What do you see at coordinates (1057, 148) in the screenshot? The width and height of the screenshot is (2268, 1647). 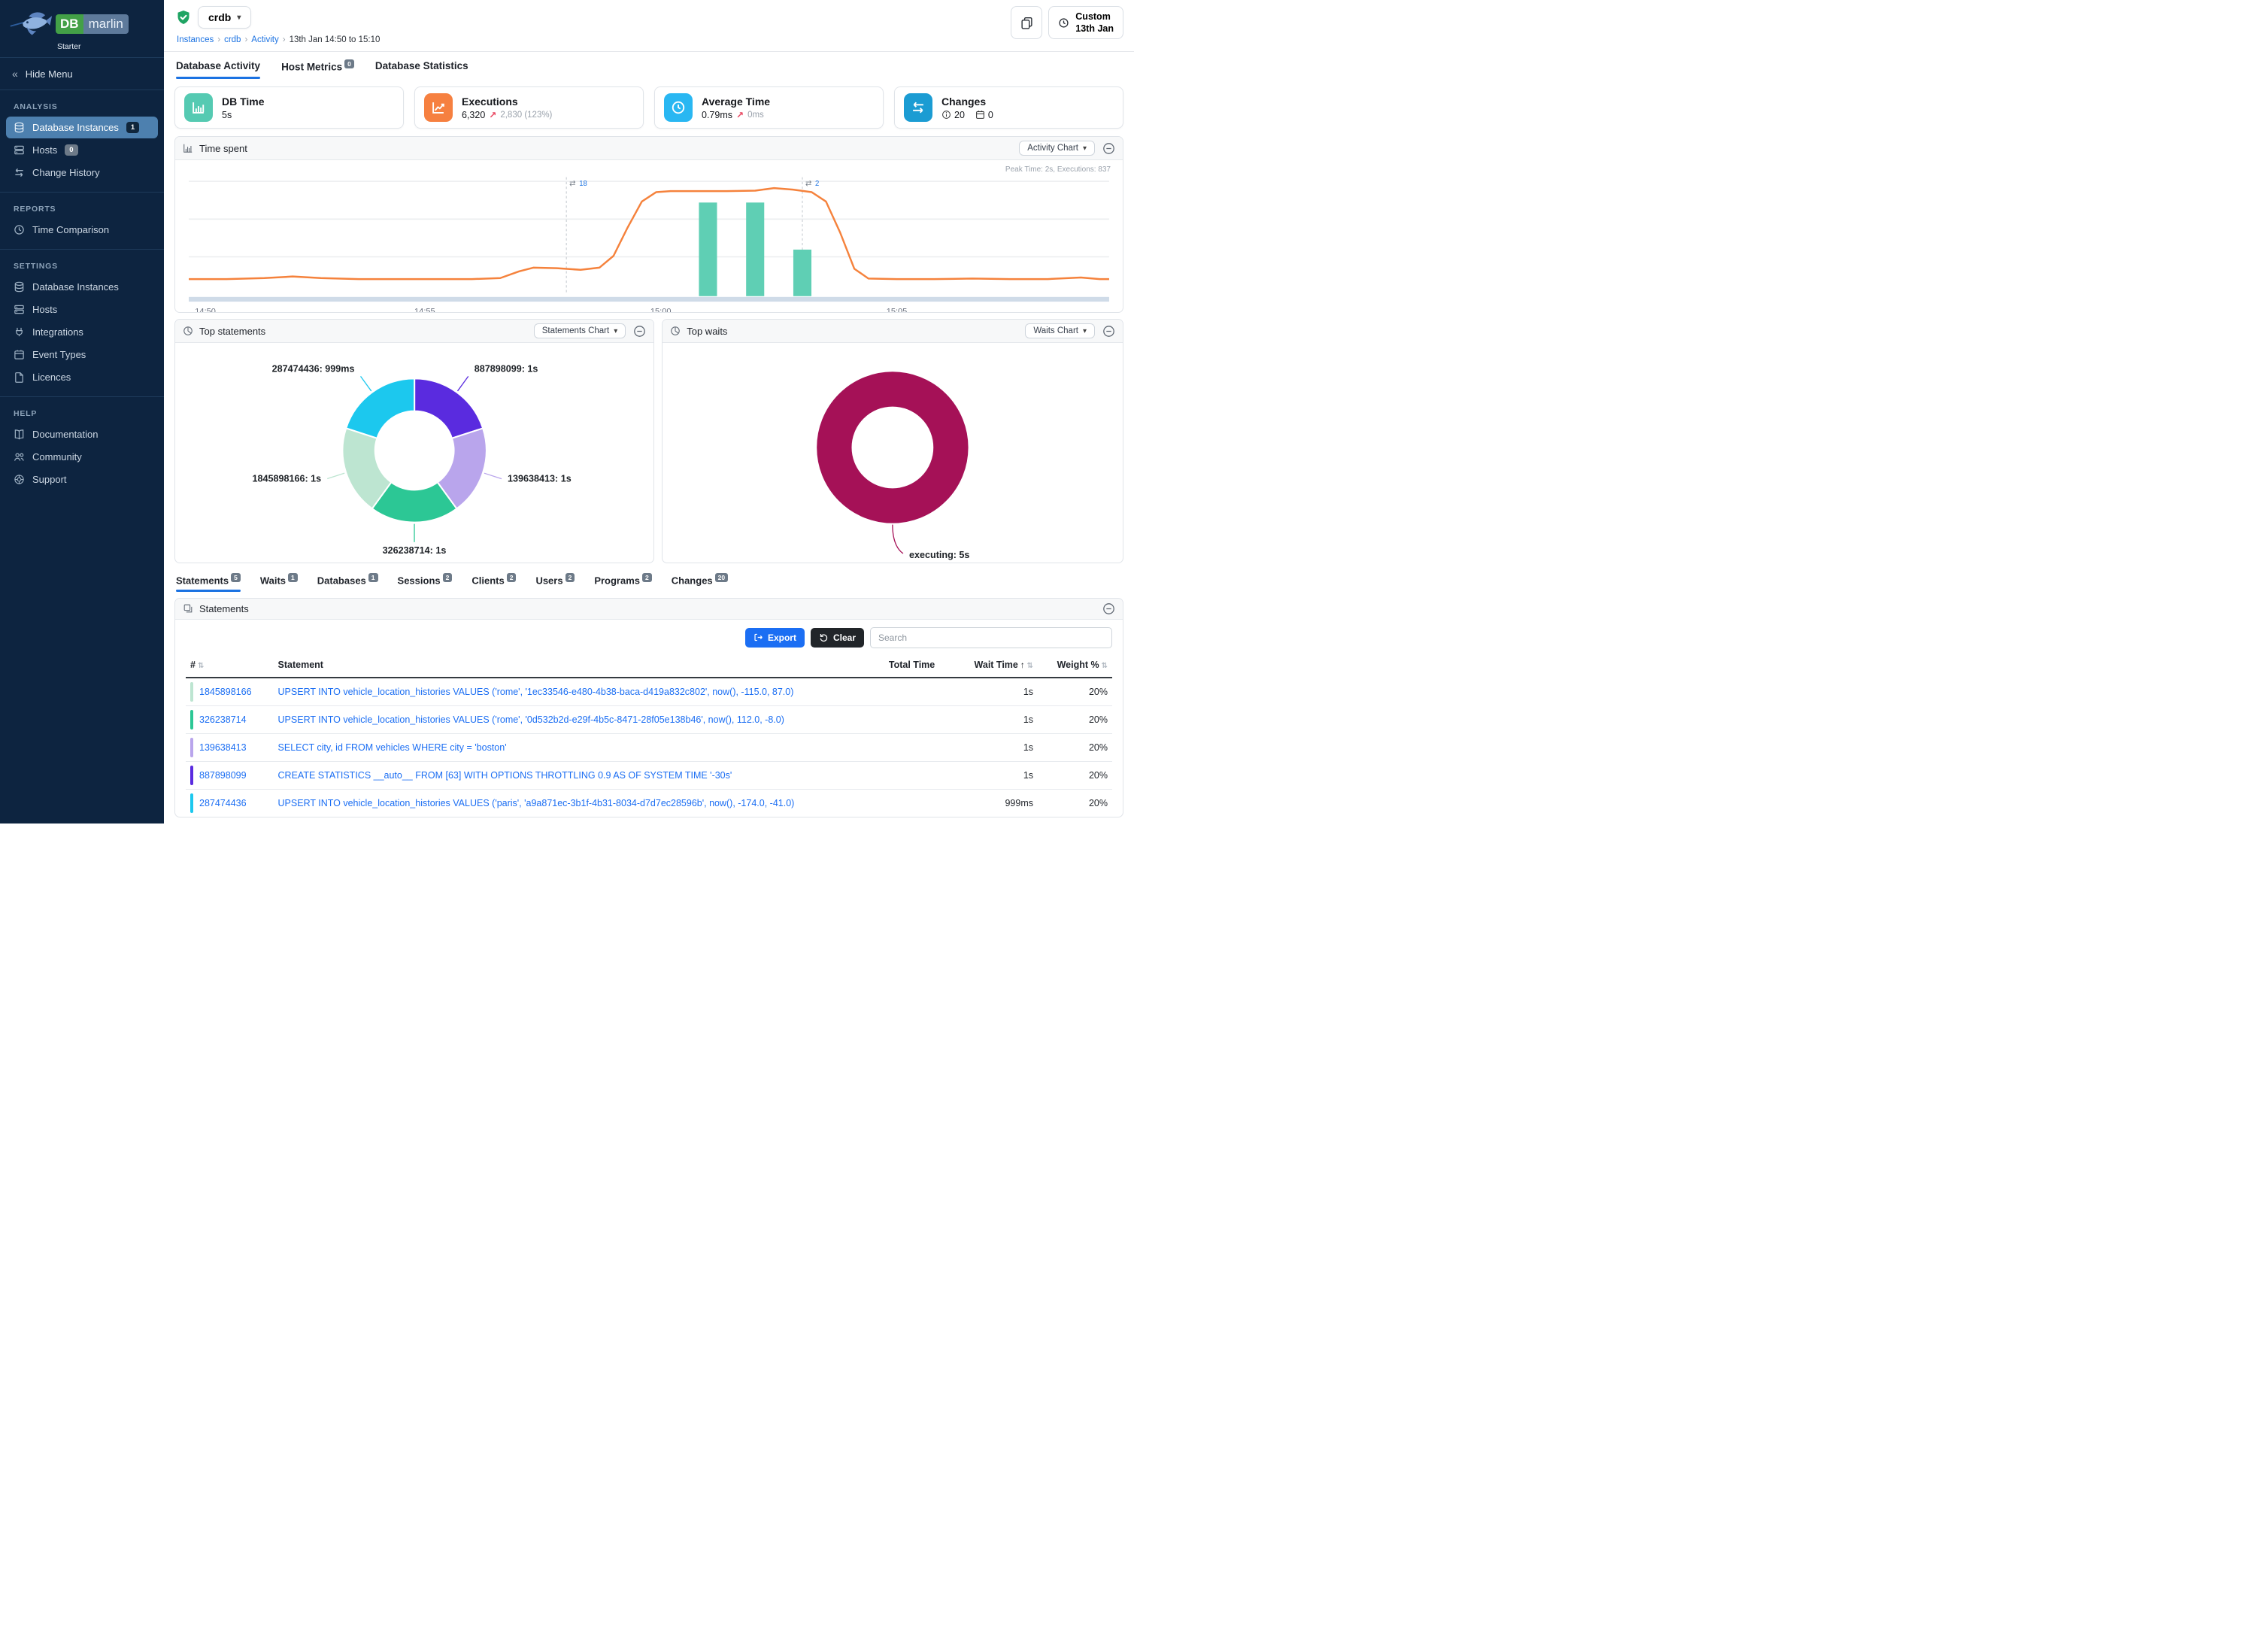 I see `activity-chart-dropdown: Activity Chart ▾` at bounding box center [1057, 148].